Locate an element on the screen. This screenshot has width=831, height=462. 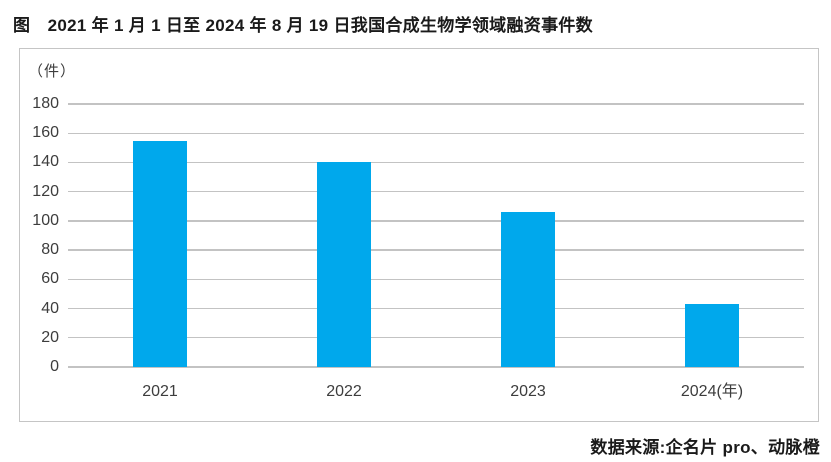
y-tick-label: 120 is located at coordinates (45, 191).